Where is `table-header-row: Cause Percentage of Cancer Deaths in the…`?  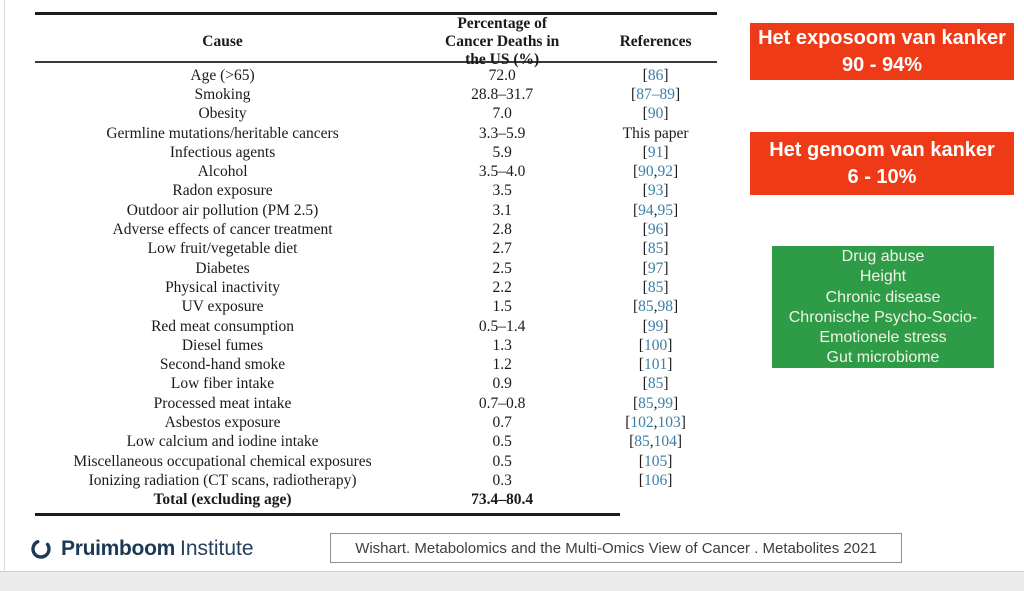 table-header-row: Cause Percentage of Cancer Deaths in the… is located at coordinates (376, 41).